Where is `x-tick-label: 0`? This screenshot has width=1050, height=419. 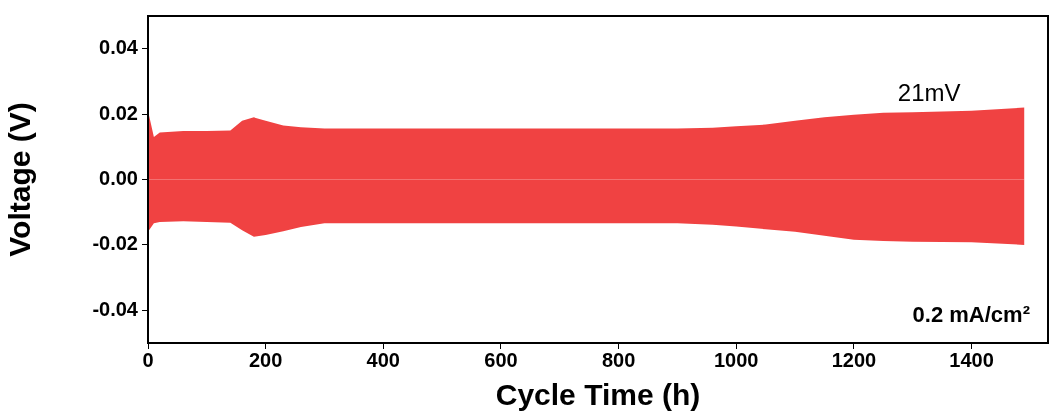
x-tick-label: 0 is located at coordinates (148, 359).